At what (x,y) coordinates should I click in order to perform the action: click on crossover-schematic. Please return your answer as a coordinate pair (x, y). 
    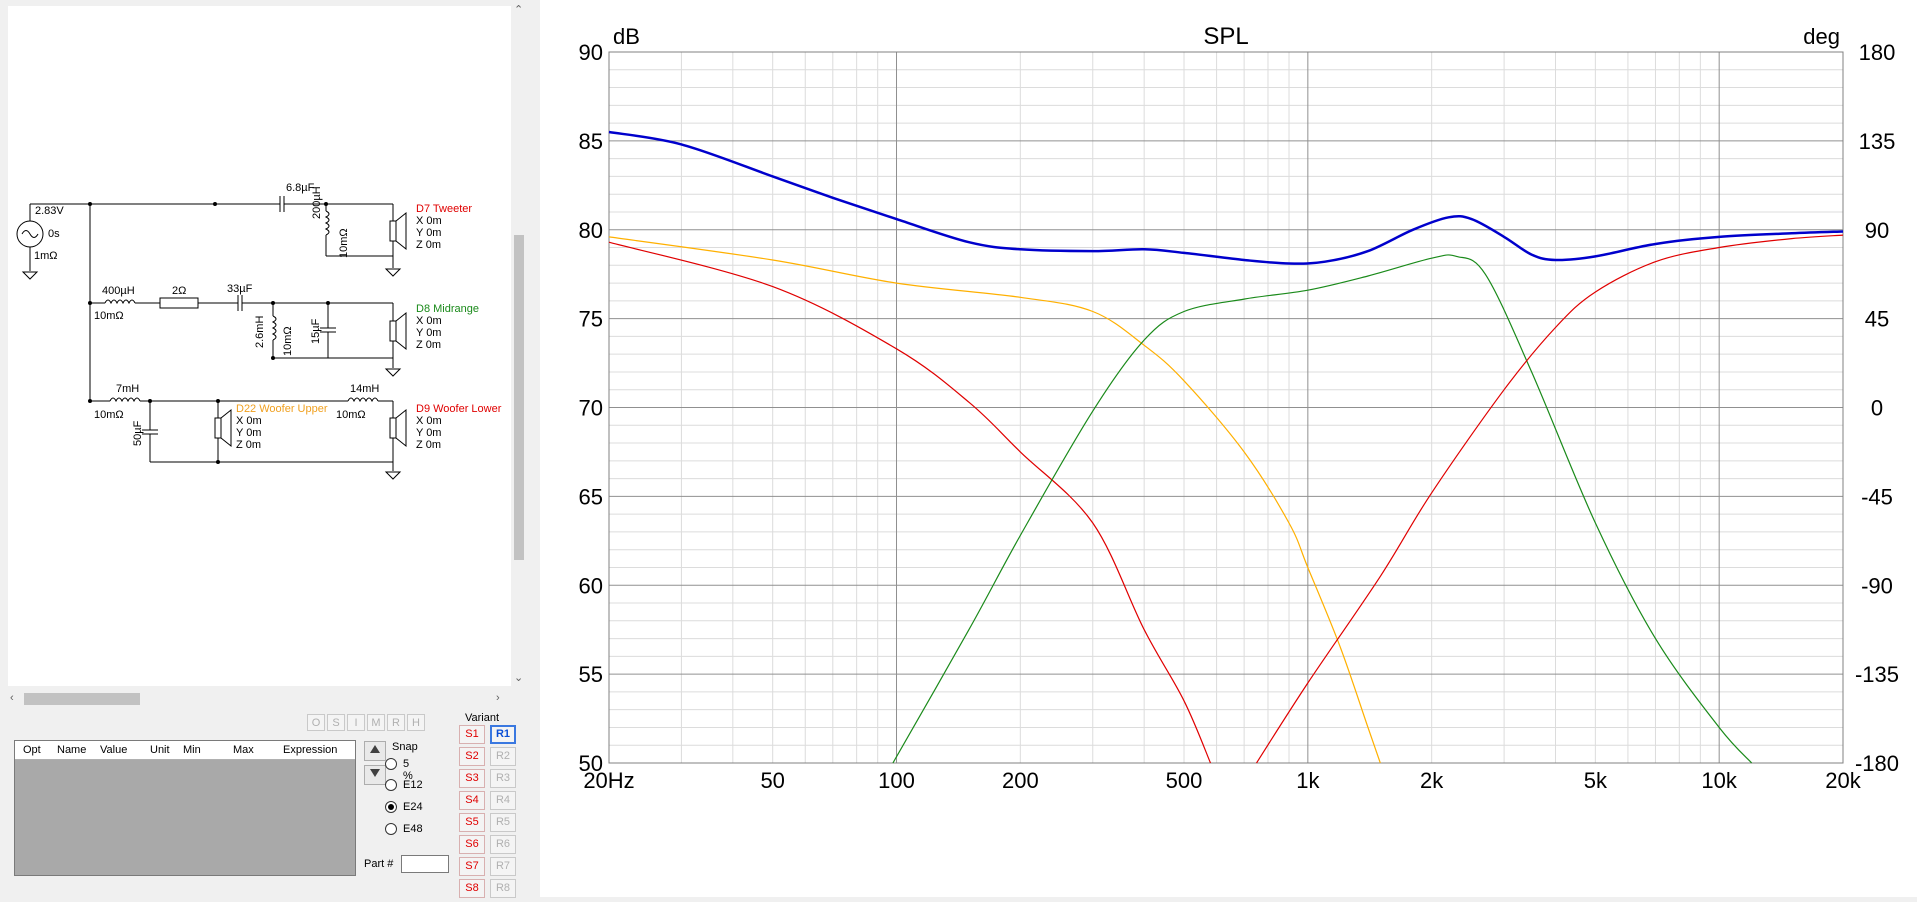
    Looking at the image, I should click on (211, 338).